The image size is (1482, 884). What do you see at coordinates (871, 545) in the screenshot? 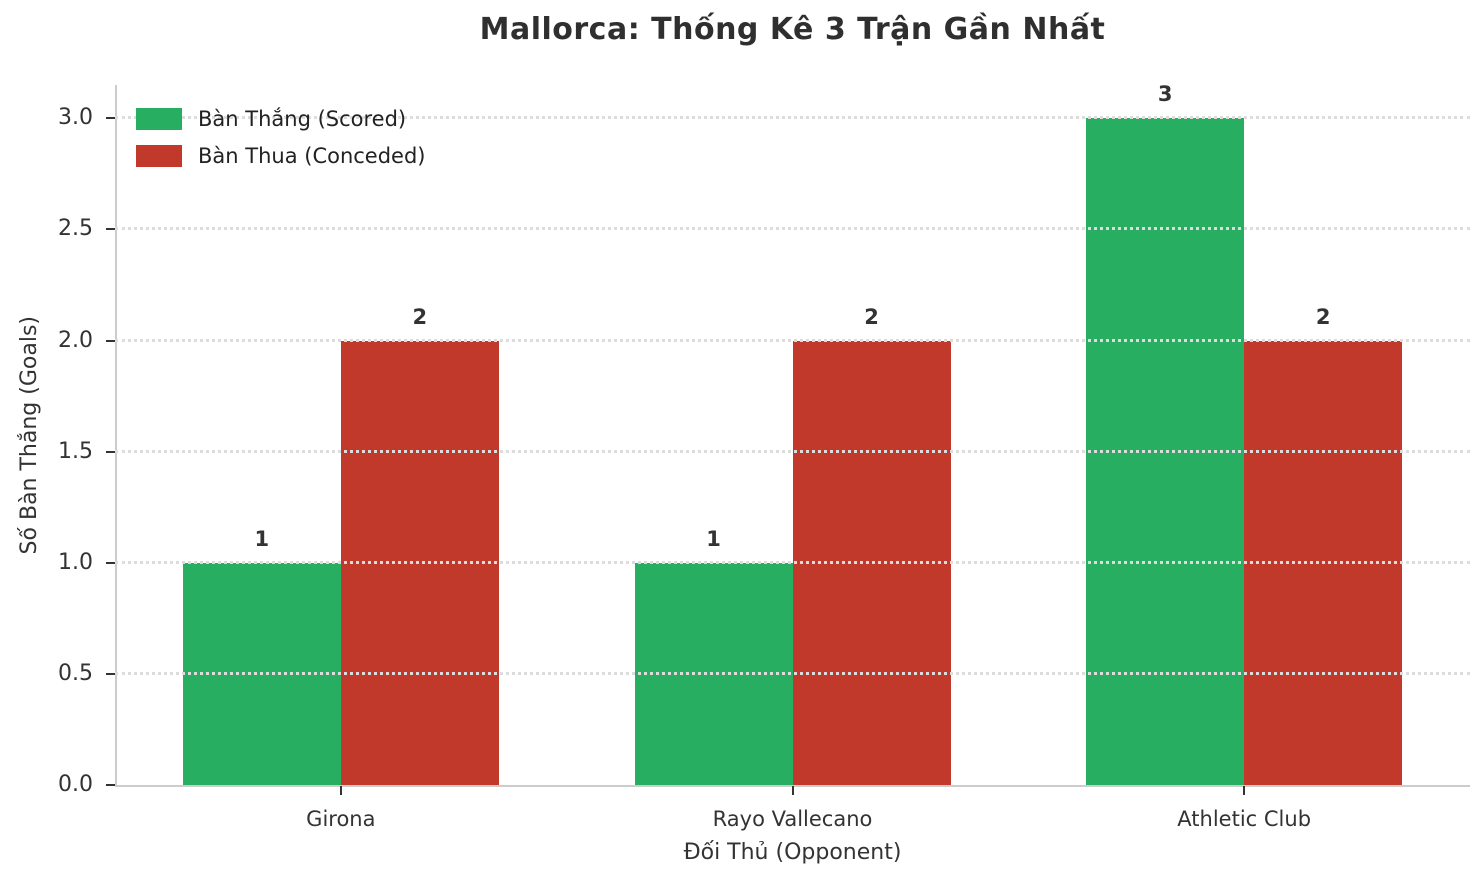
I see `bar-conceded-rayo-vallecano: 2` at bounding box center [871, 545].